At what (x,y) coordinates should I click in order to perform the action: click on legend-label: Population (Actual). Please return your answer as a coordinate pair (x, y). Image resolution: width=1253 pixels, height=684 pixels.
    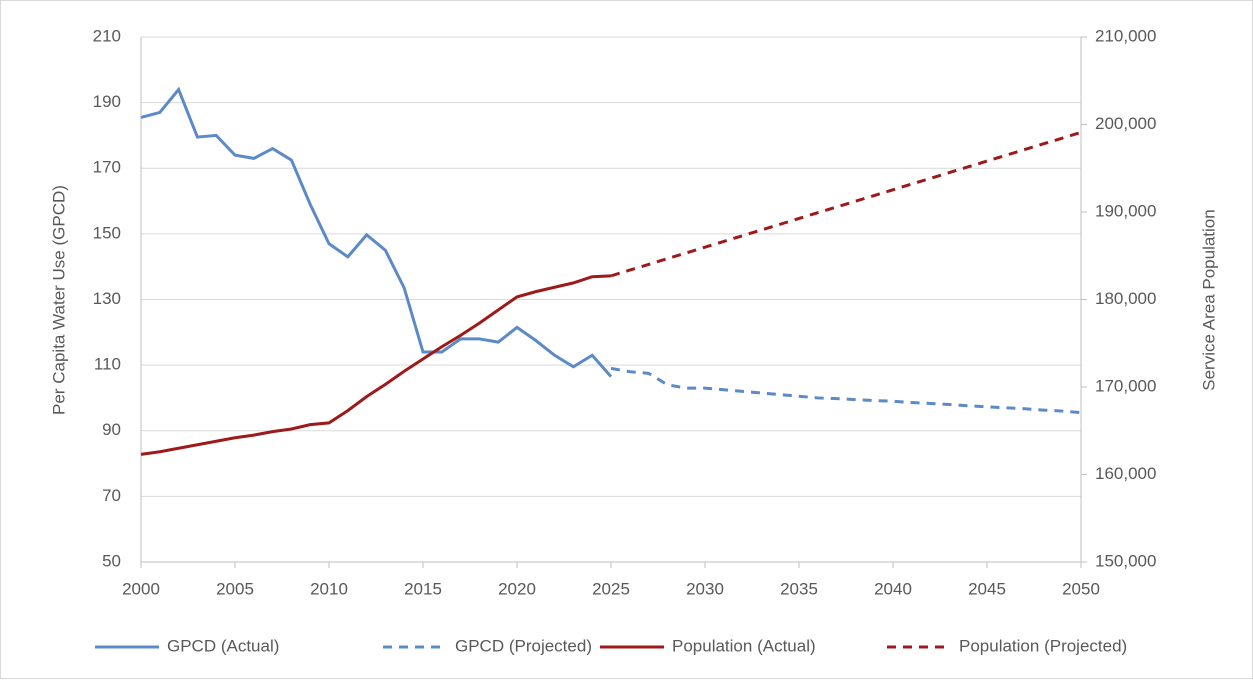
    Looking at the image, I should click on (744, 645).